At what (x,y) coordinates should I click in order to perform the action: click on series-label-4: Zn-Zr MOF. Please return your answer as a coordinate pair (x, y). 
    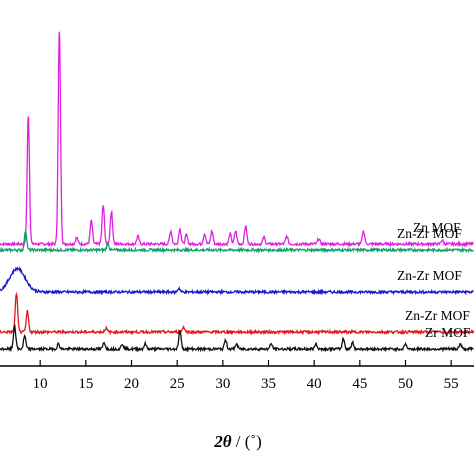
    Looking at the image, I should click on (437, 315).